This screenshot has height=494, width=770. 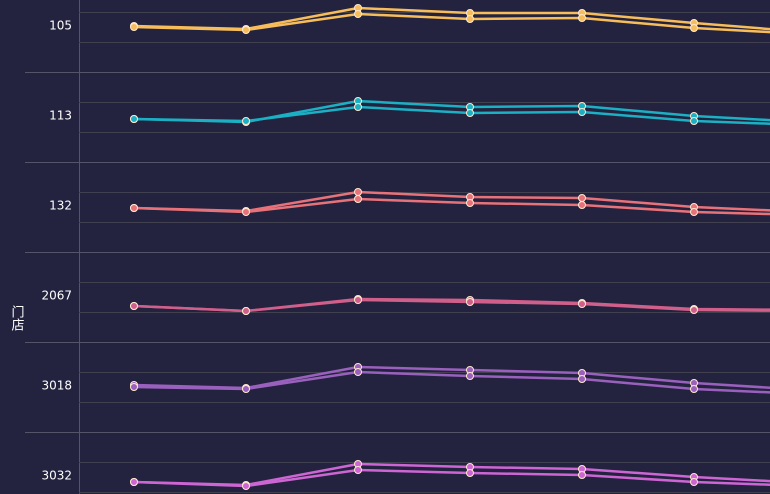 What do you see at coordinates (56, 476) in the screenshot?
I see `row-label: 3032` at bounding box center [56, 476].